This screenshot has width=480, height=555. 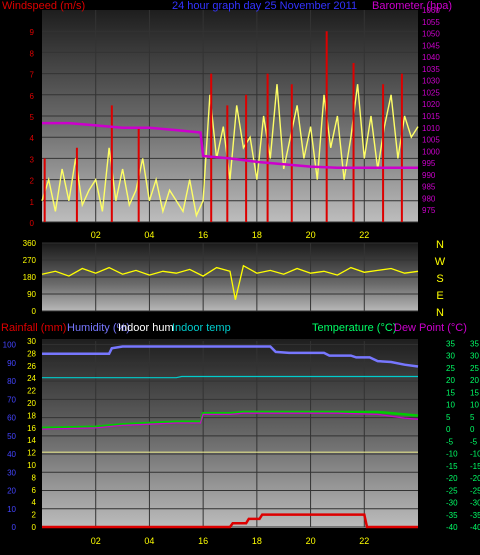 What do you see at coordinates (439, 279) in the screenshot?
I see `compass-label: S` at bounding box center [439, 279].